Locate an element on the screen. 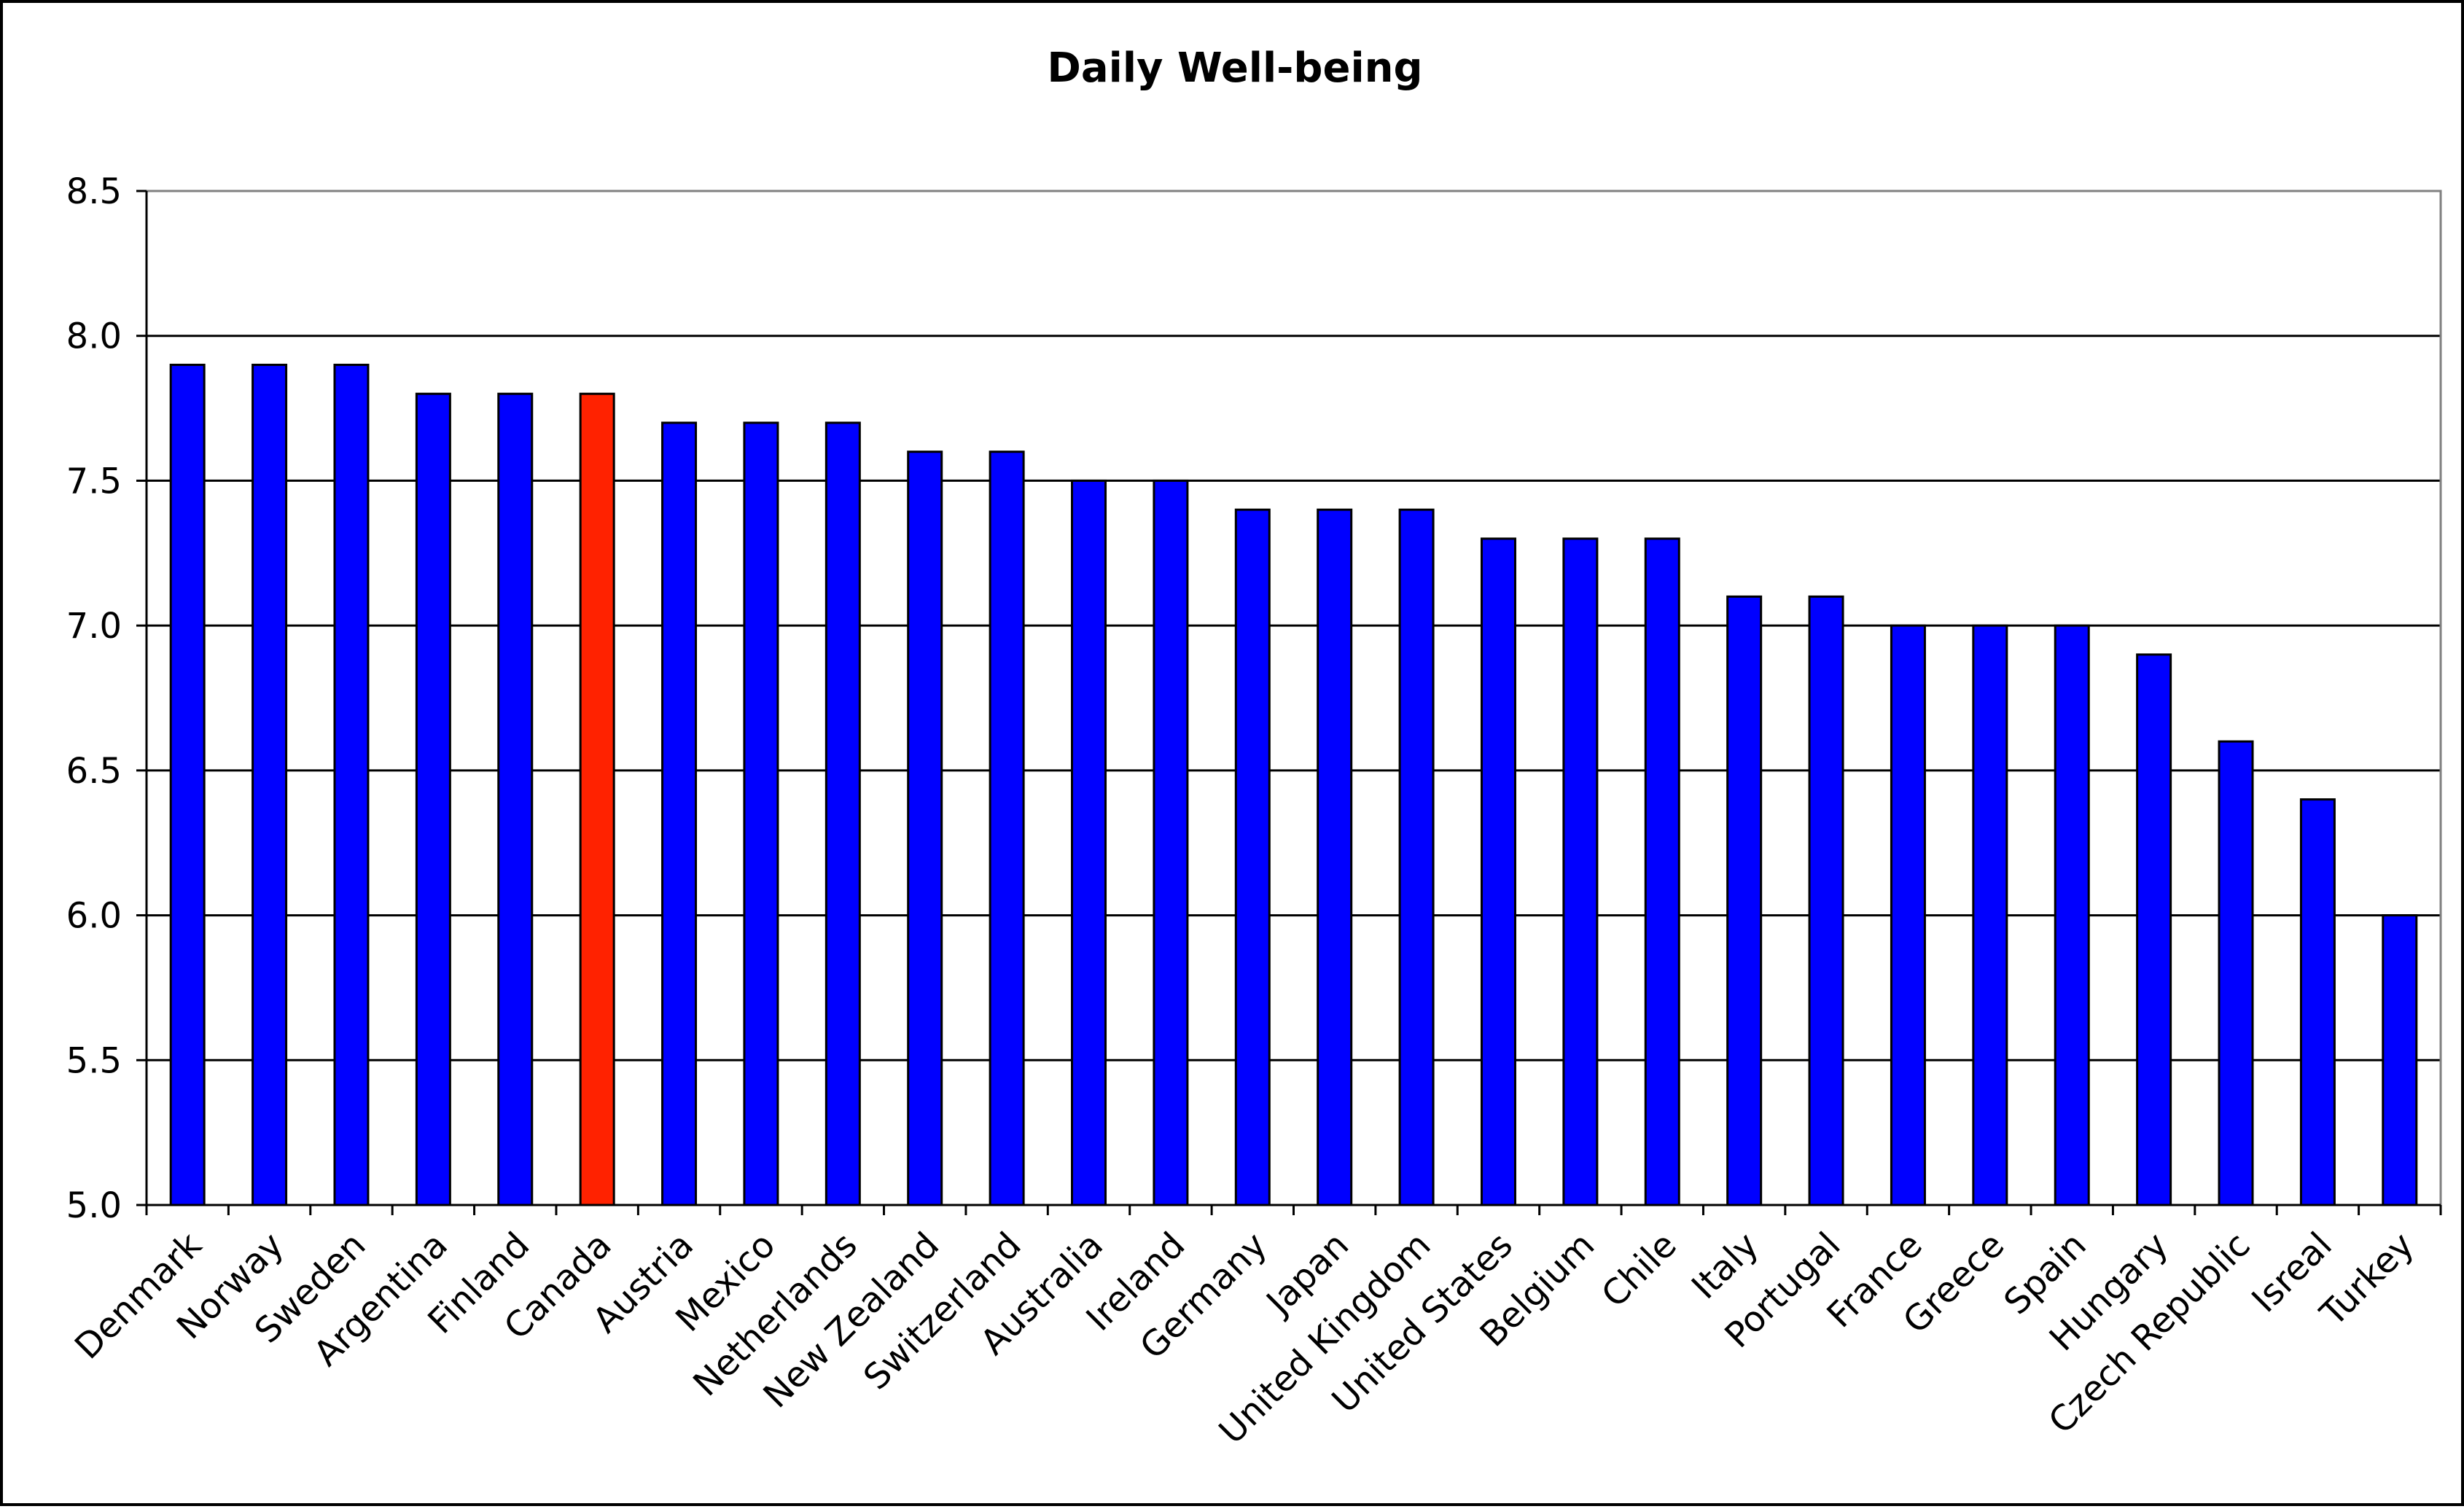 Image resolution: width=2464 pixels, height=1509 pixels. y-tick-label: 7.0 is located at coordinates (94, 626).